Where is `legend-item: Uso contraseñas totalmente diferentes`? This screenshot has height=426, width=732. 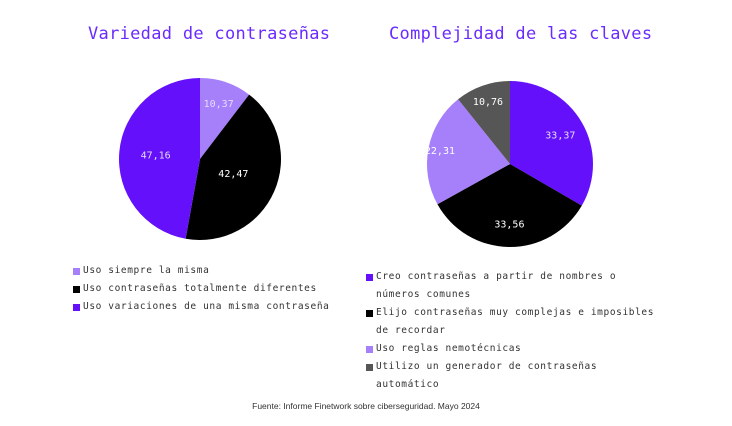
legend-item: Uso contraseñas totalmente diferentes is located at coordinates (213, 289).